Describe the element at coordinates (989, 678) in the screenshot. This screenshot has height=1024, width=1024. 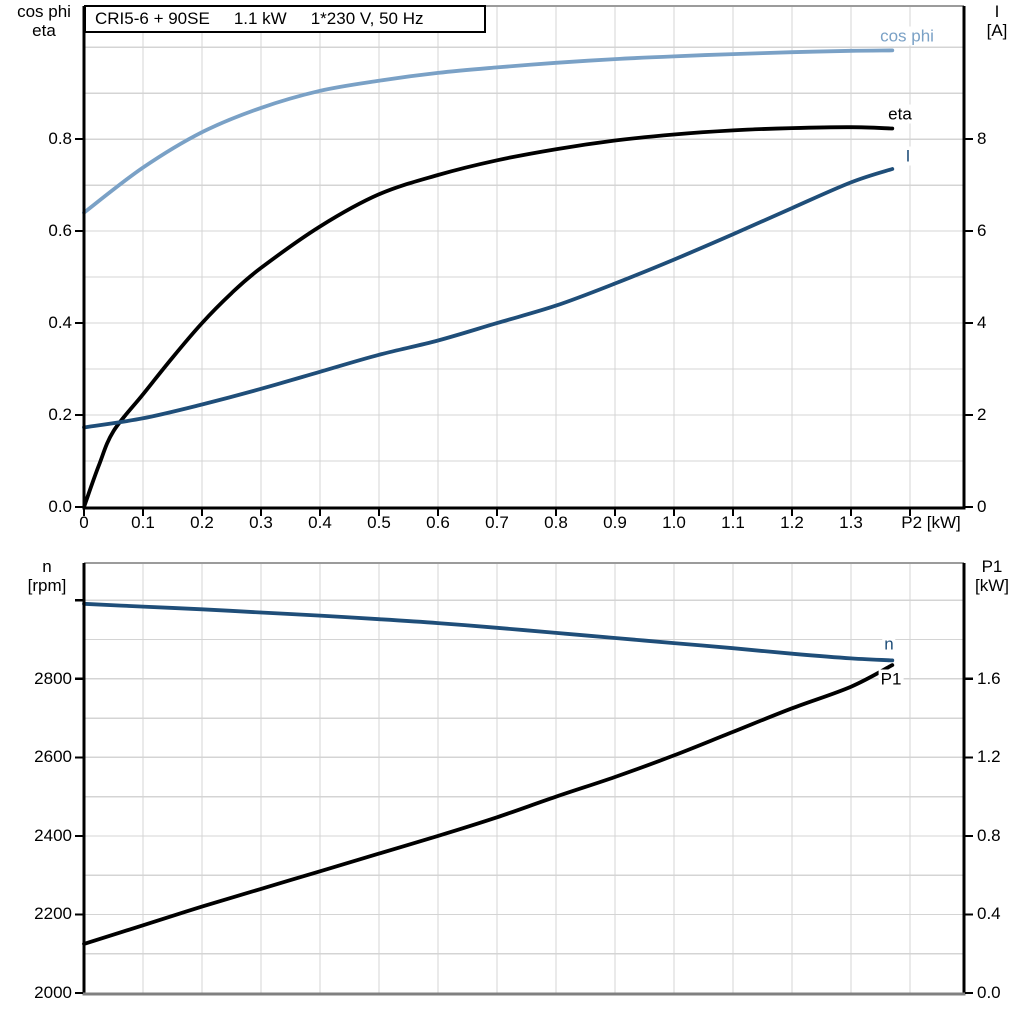
I see `y-right-tick-label: 1.6` at that location.